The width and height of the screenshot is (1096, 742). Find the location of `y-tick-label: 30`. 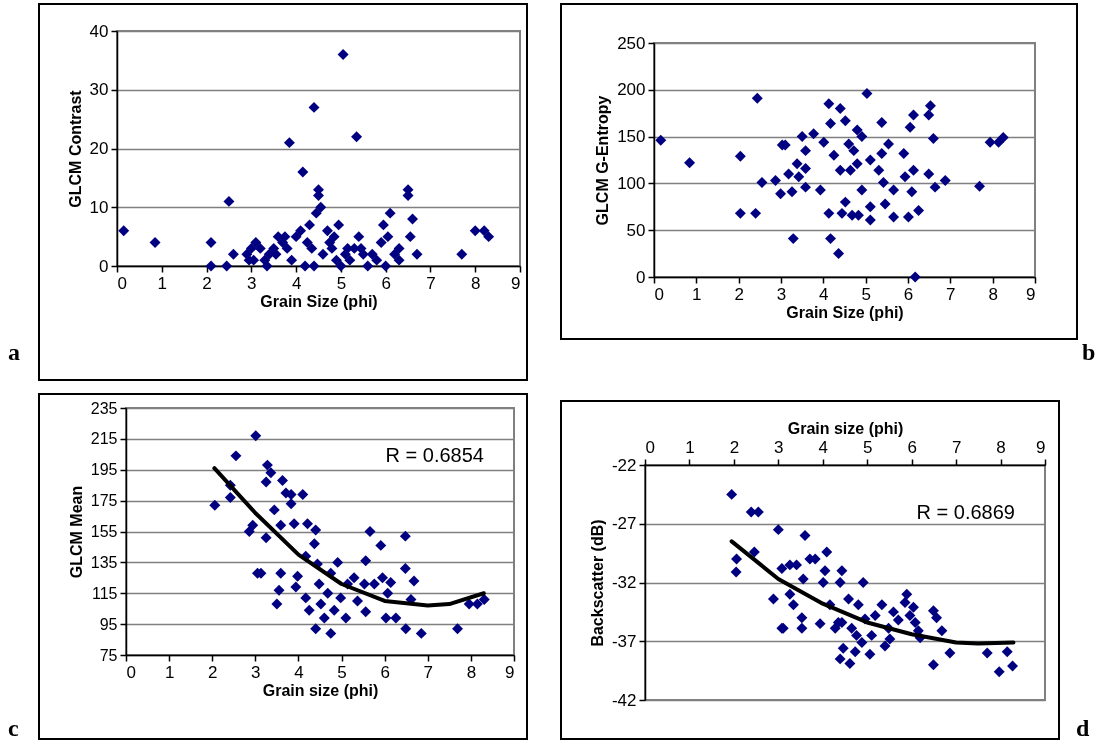

y-tick-label: 30 is located at coordinates (99, 90).